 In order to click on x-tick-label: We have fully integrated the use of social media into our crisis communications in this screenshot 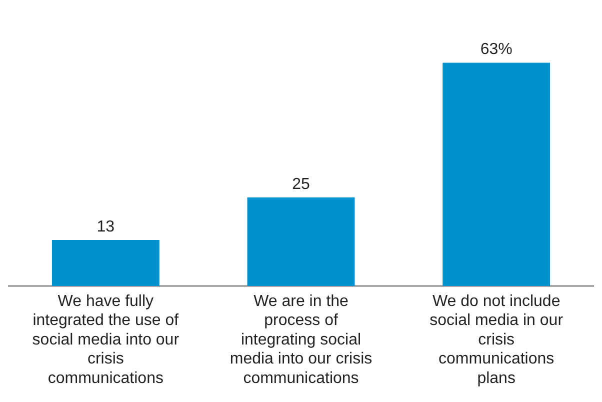, I will do `click(106, 340)`.